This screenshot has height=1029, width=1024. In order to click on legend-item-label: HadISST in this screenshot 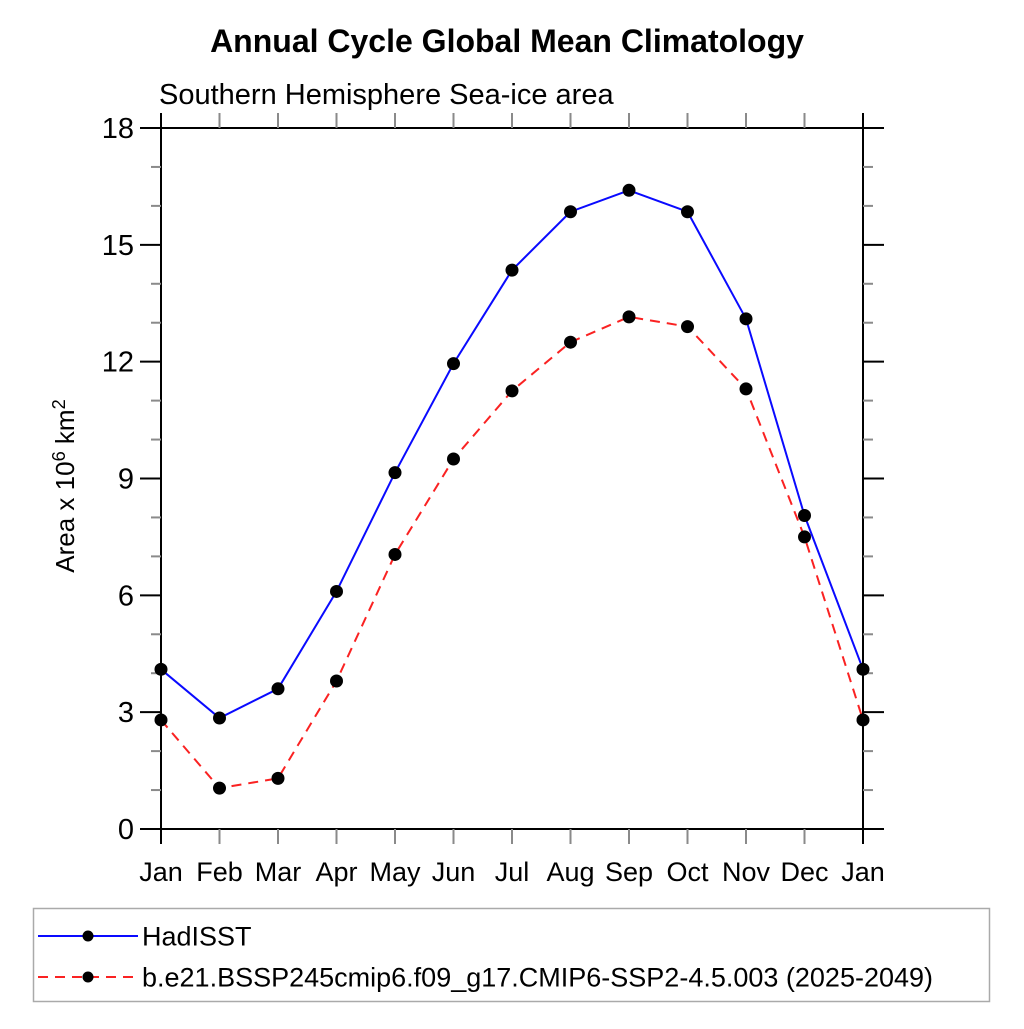, I will do `click(197, 937)`.